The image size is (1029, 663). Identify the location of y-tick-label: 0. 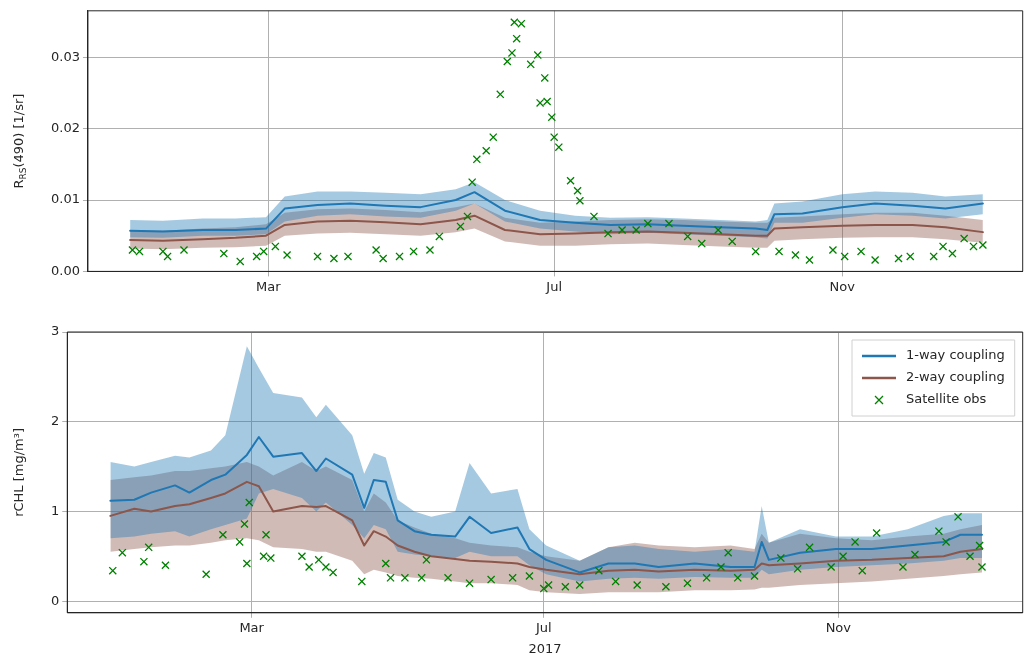
(55, 600).